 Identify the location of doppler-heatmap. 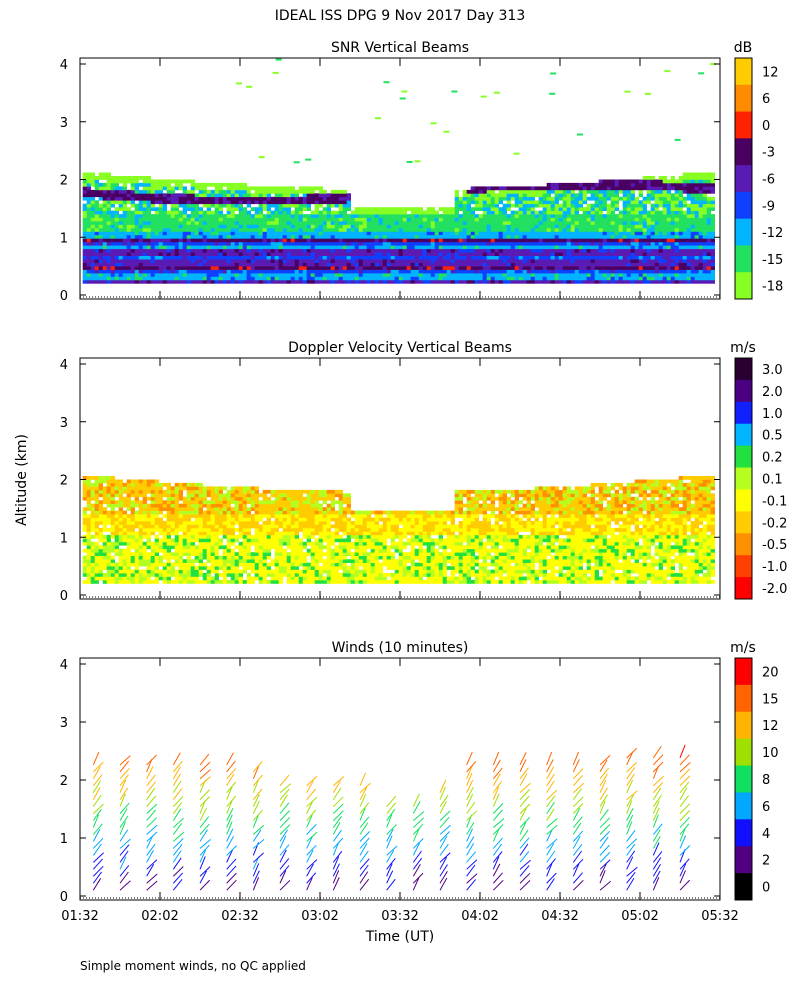
(398, 530).